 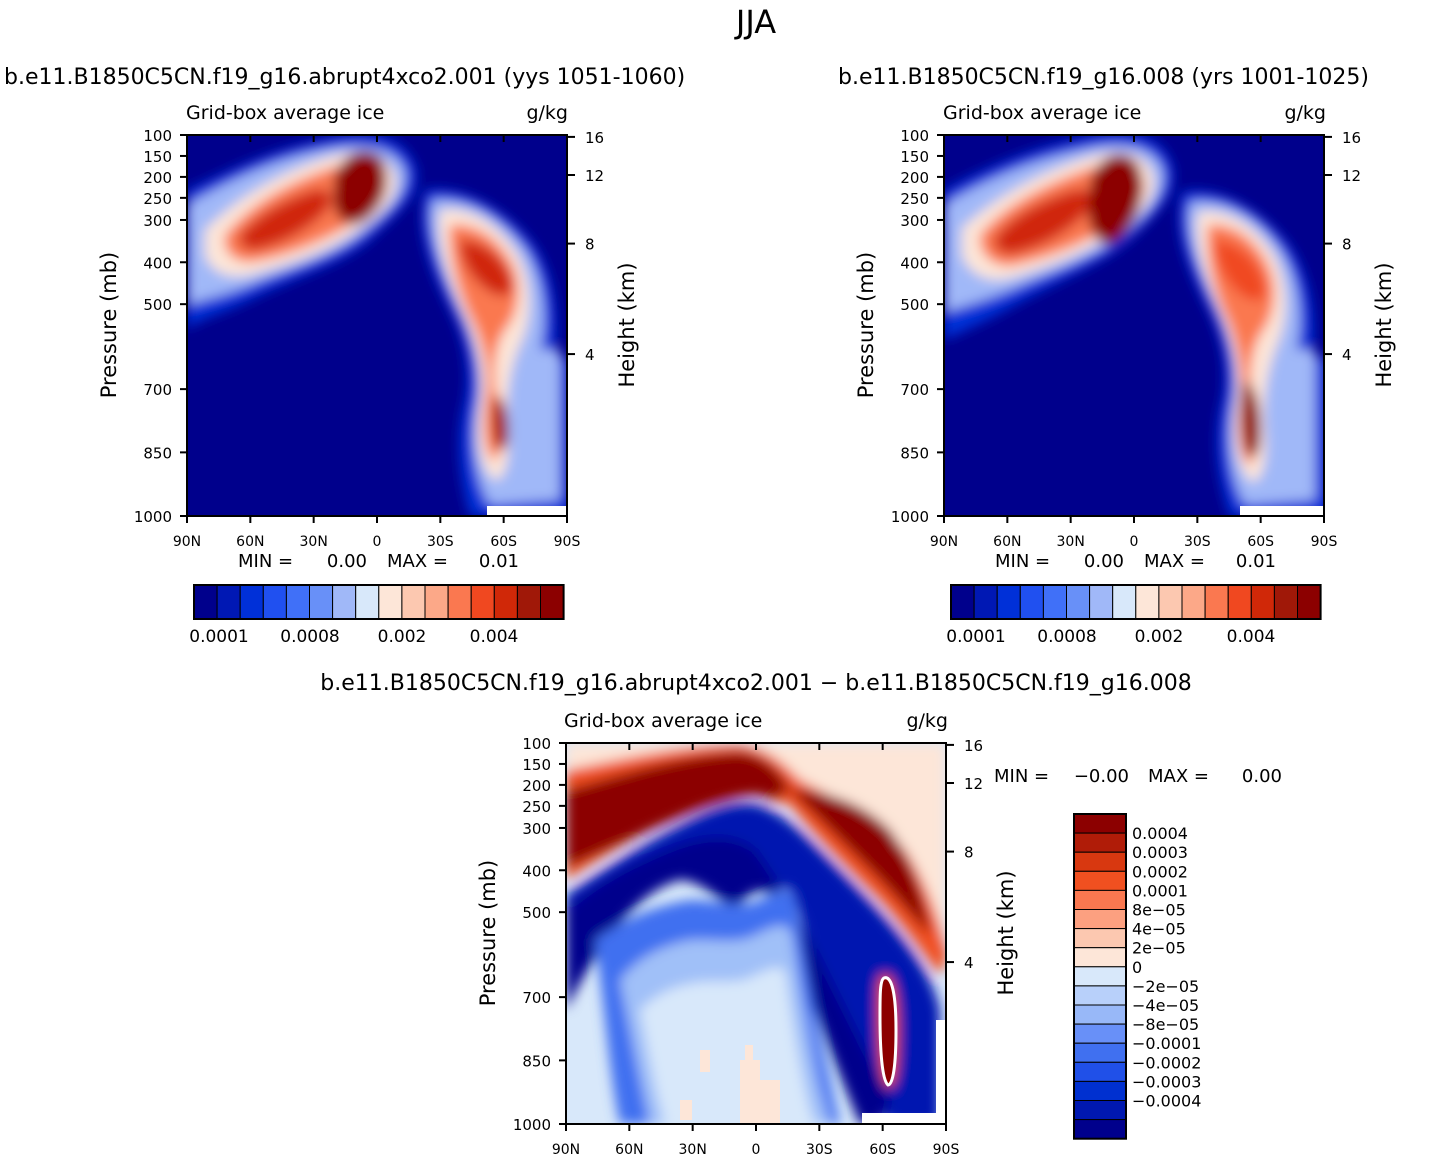 What do you see at coordinates (499, 561) in the screenshot?
I see `panel-left-max-value: 0.01` at bounding box center [499, 561].